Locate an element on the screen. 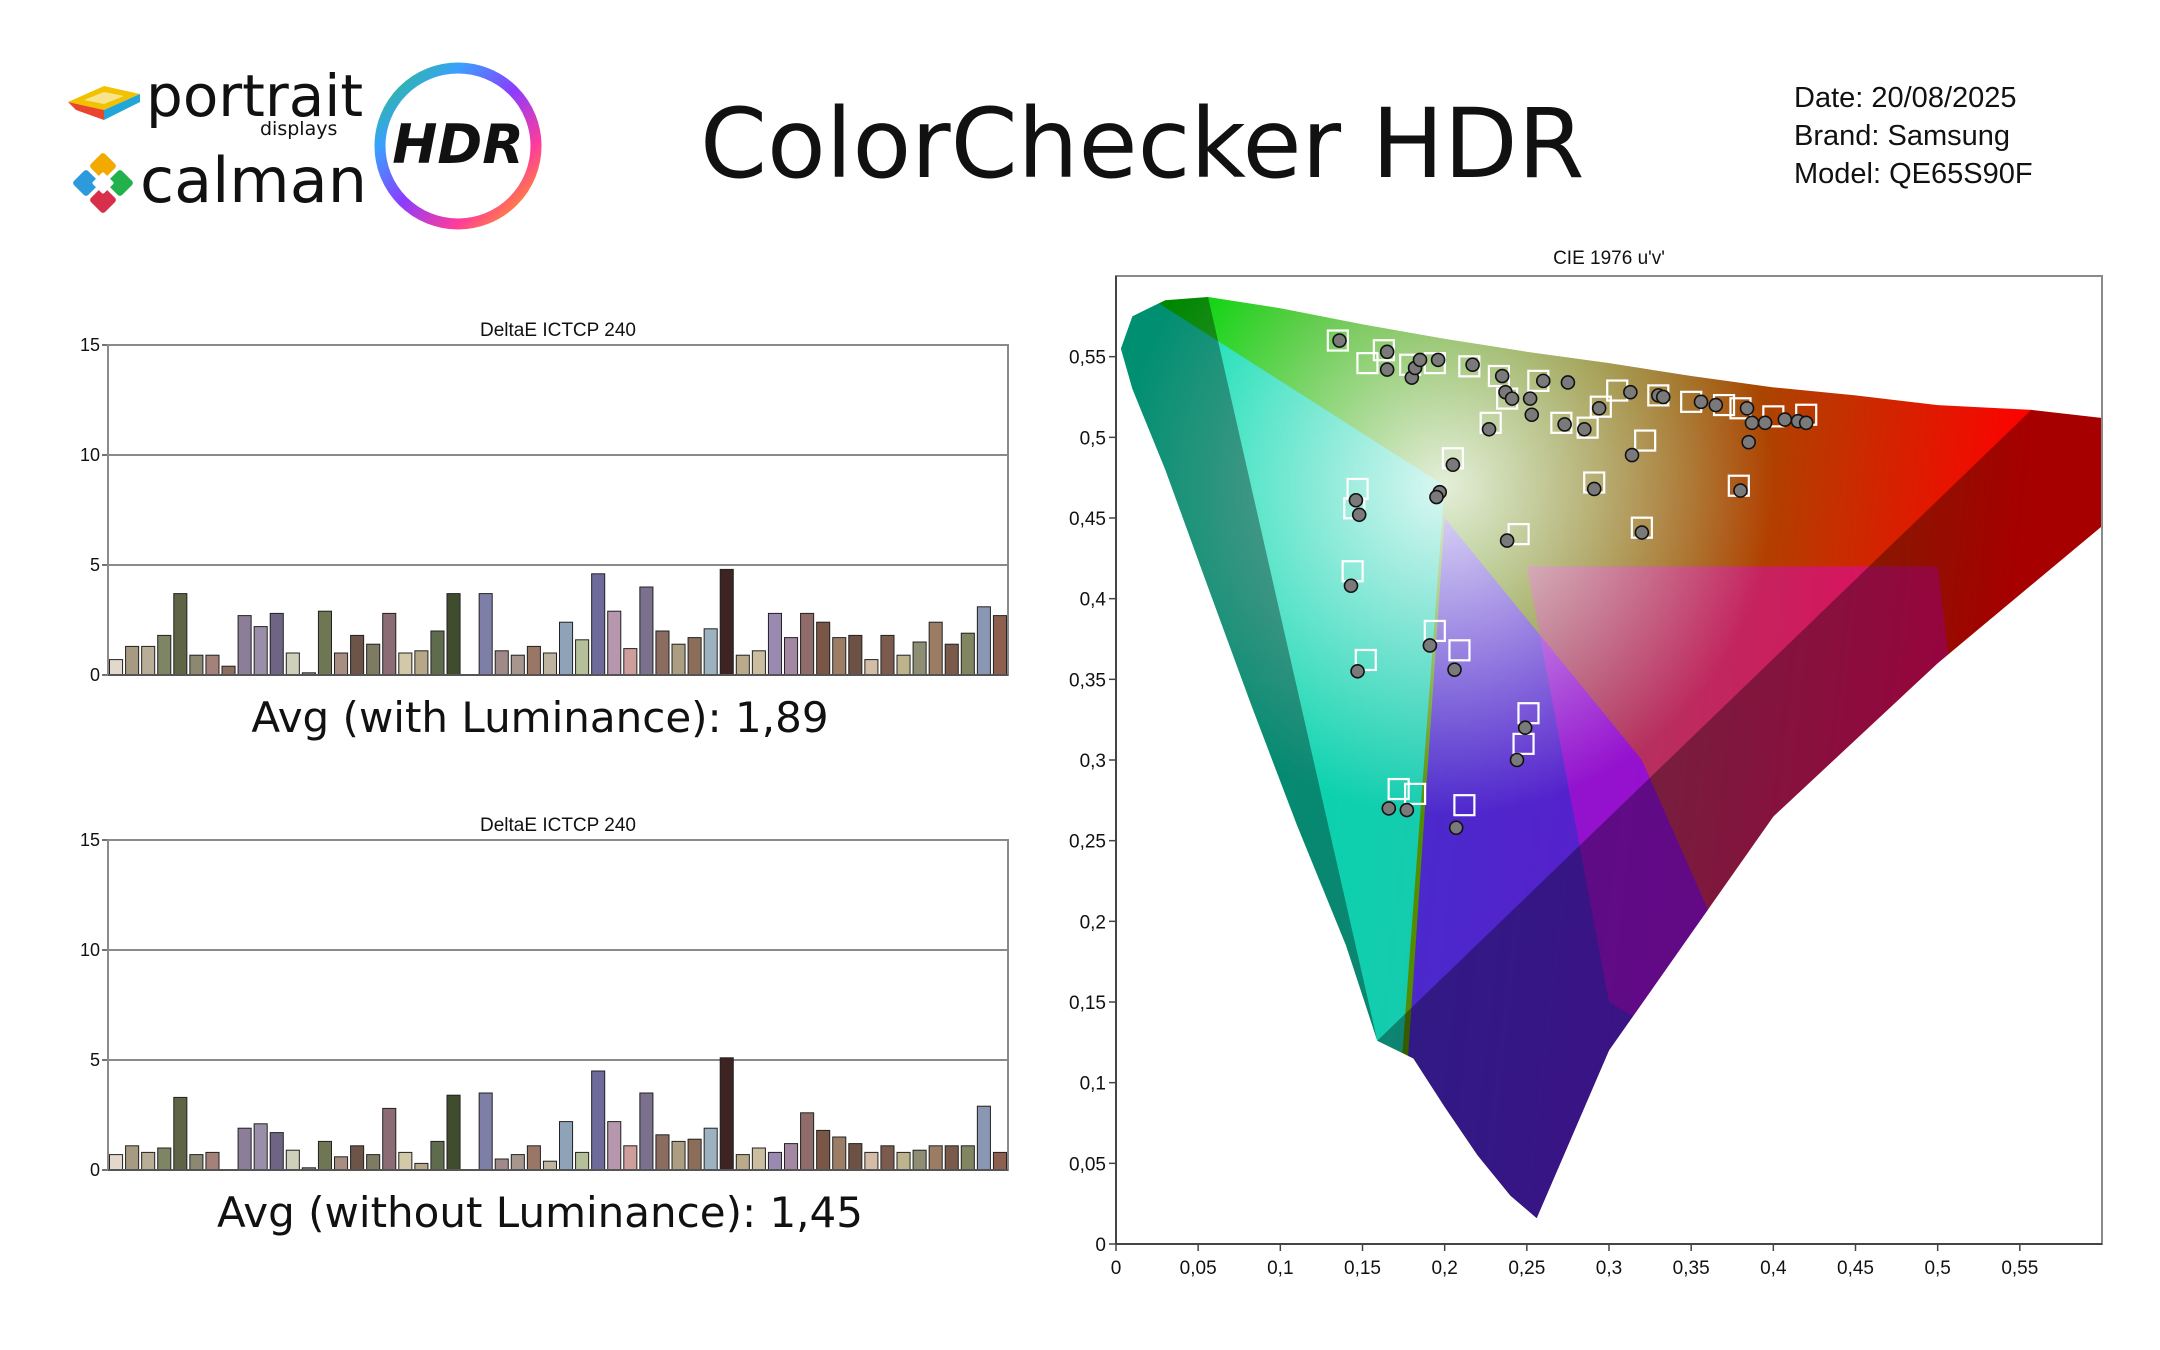 The image size is (2160, 1350). deltae-bar-chart-with-luminance: DeltaE ICTCP 240 0 5 10 15 is located at coordinates (544, 502).